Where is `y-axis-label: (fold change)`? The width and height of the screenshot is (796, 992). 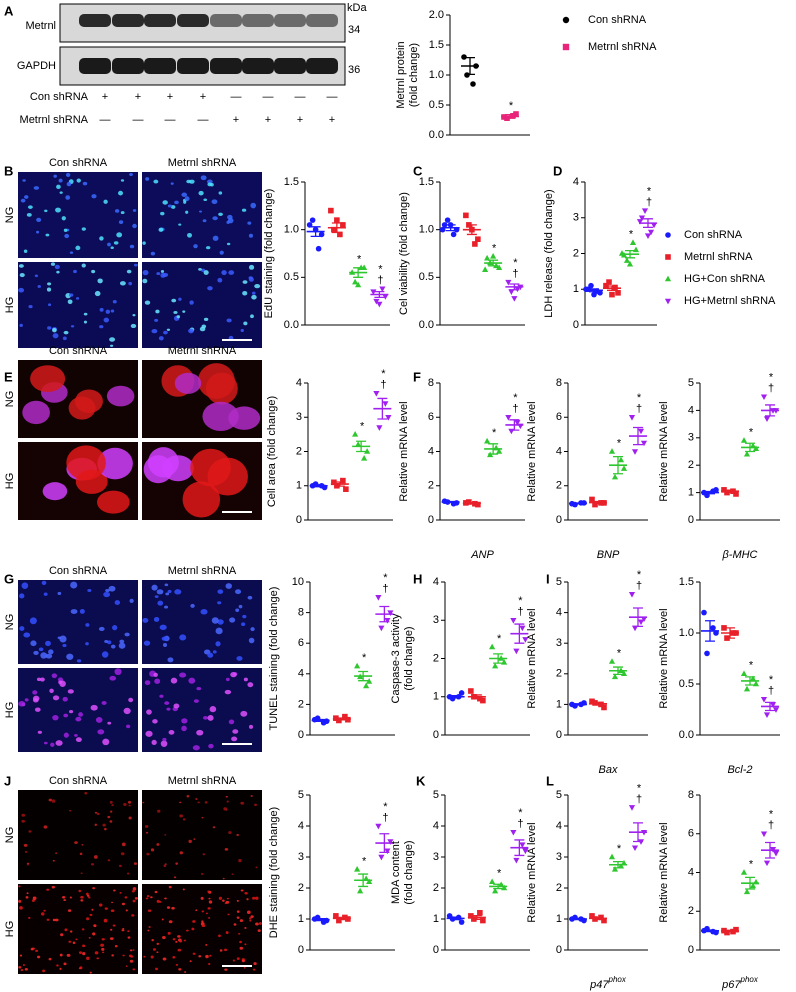 y-axis-label: (fold change) is located at coordinates (414, 75).